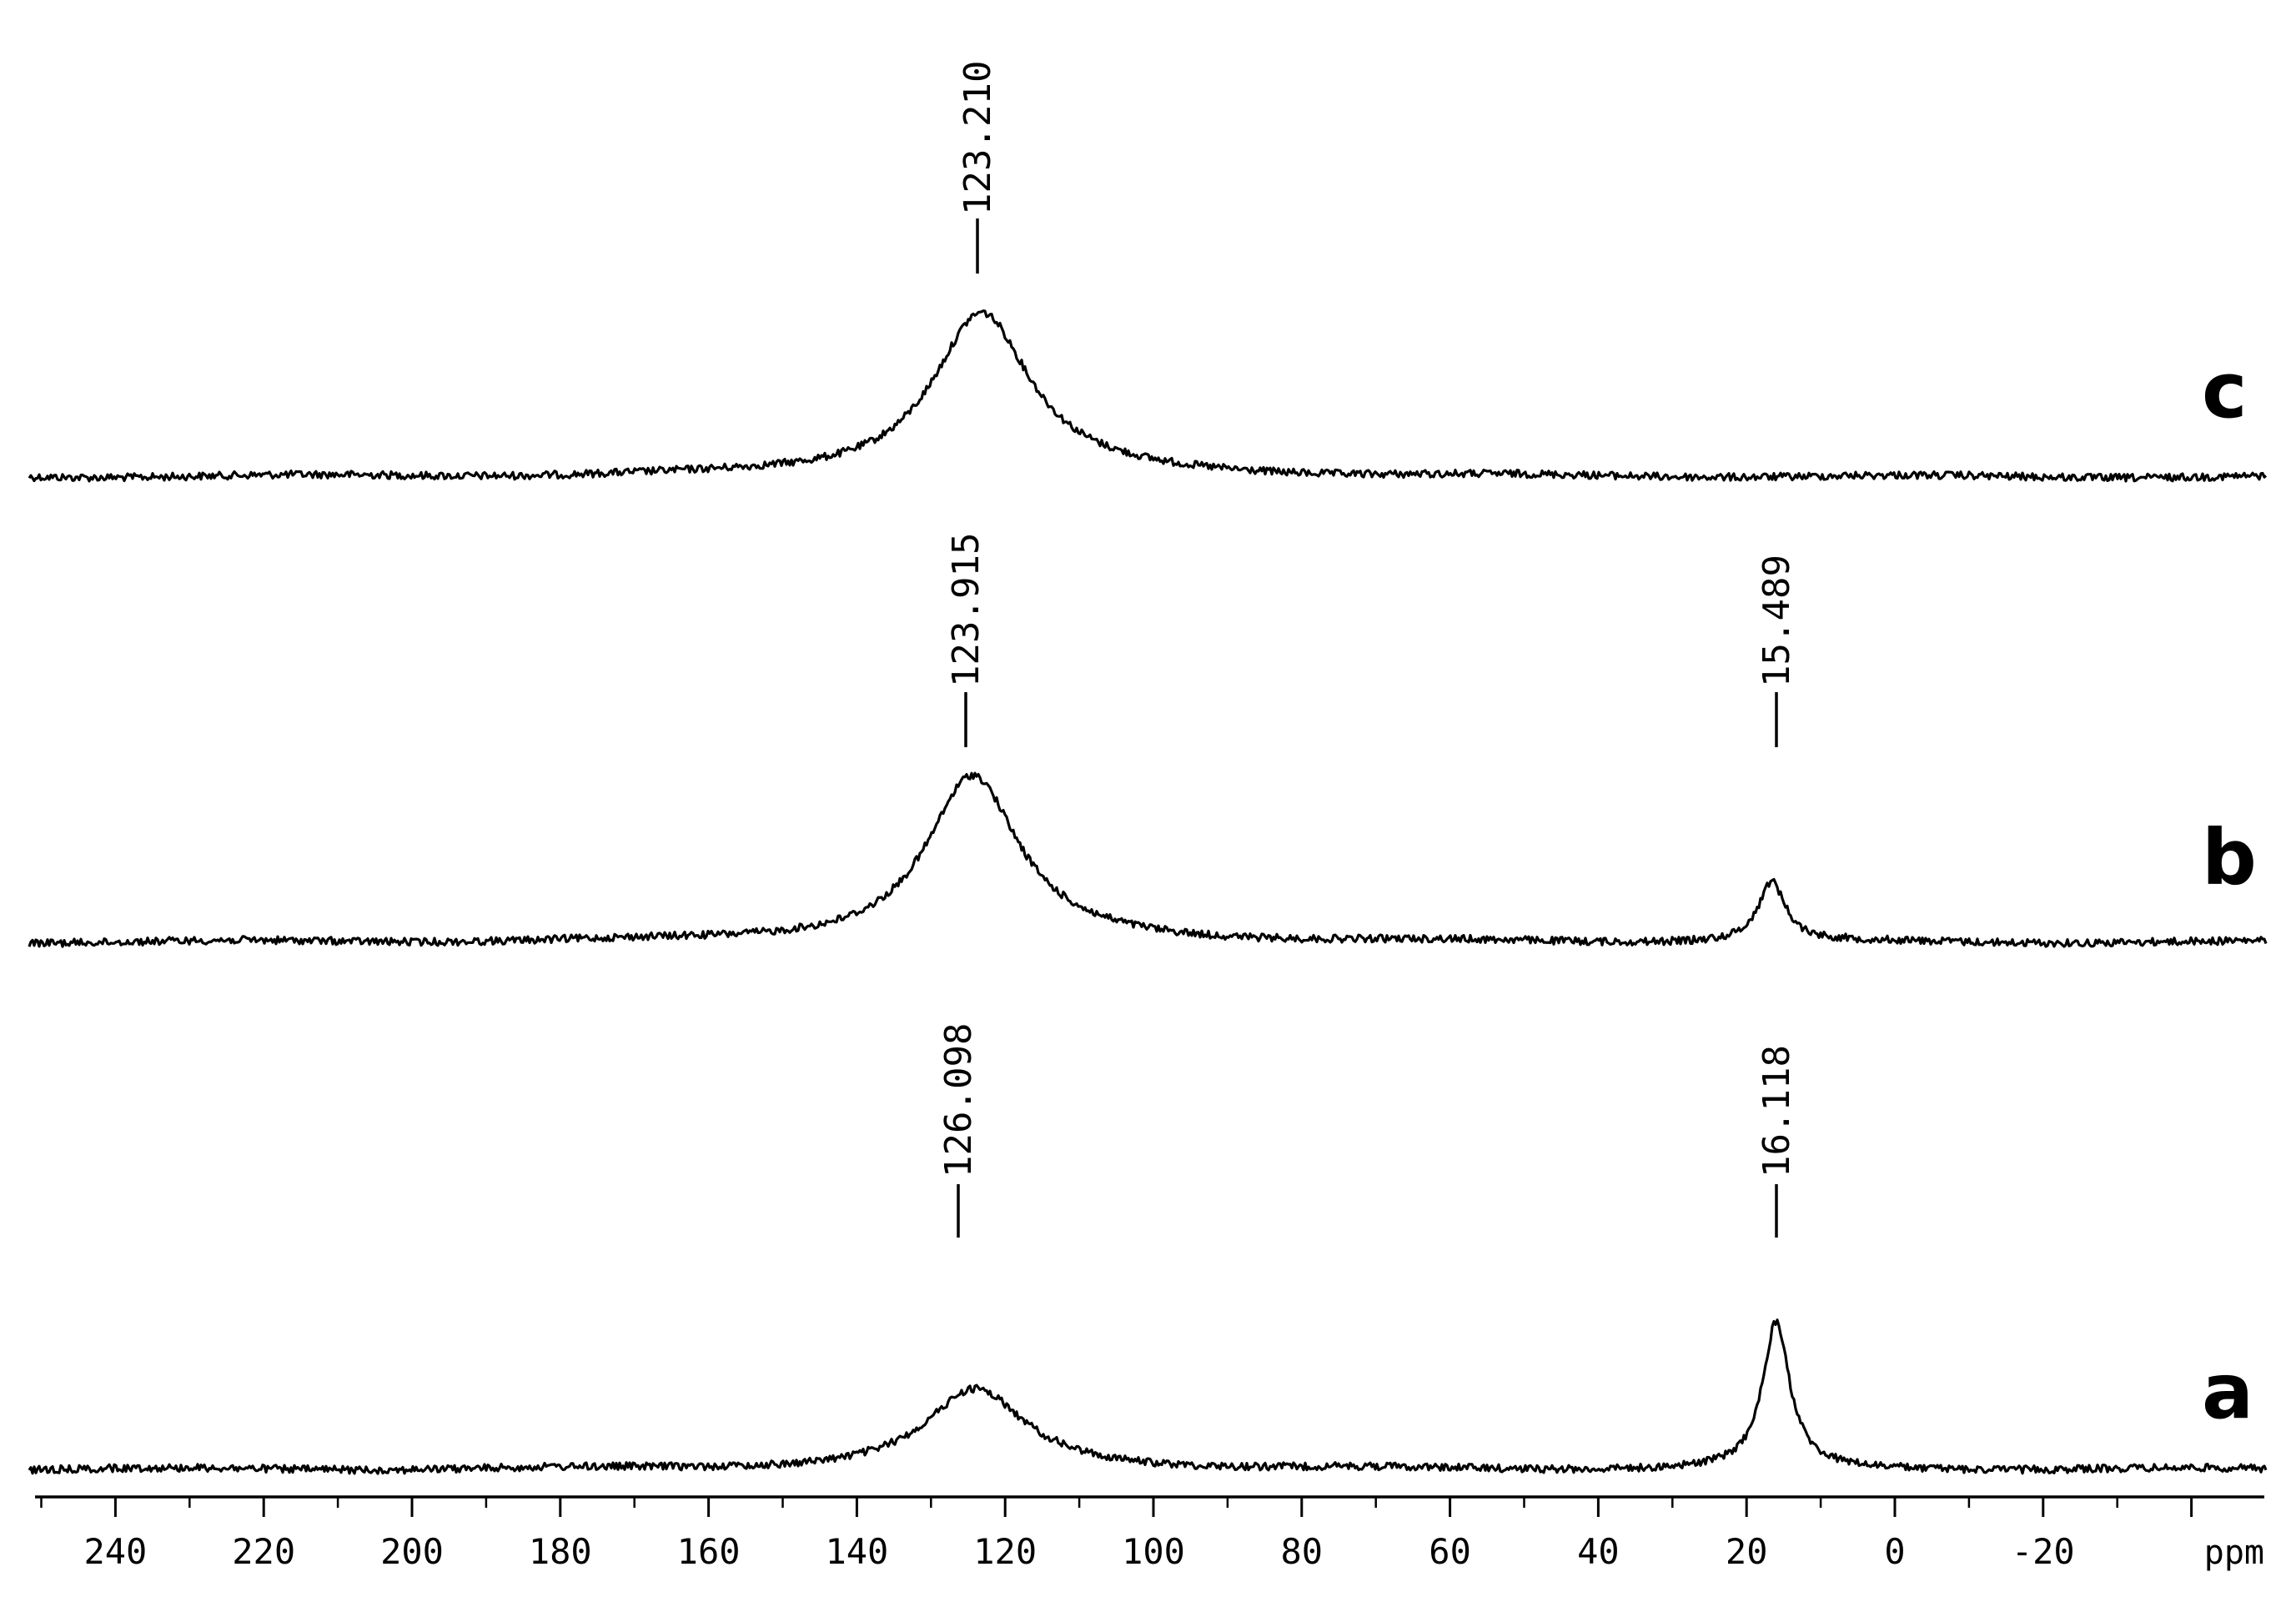 The width and height of the screenshot is (2296, 1617). What do you see at coordinates (2044, 1551) in the screenshot?
I see `x-tick-label--20: -20` at bounding box center [2044, 1551].